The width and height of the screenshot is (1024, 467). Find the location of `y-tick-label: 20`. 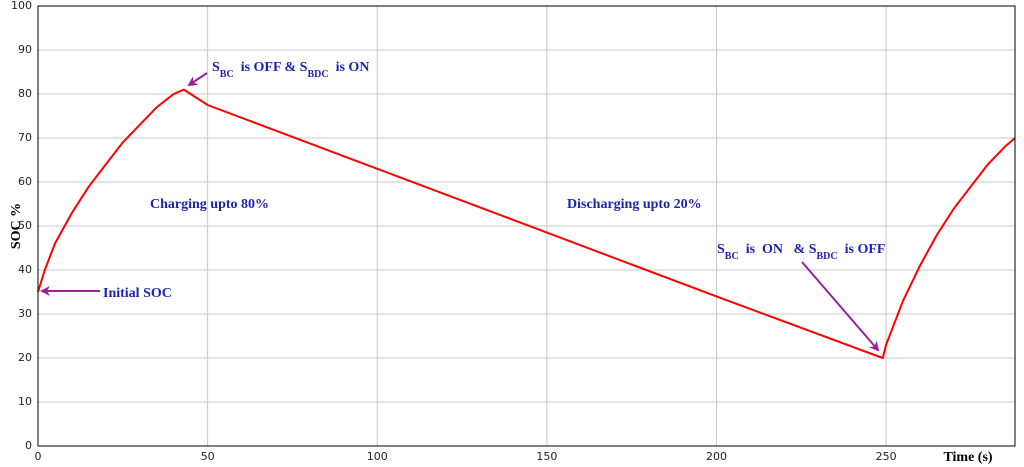

y-tick-label: 20 is located at coordinates (25, 357).